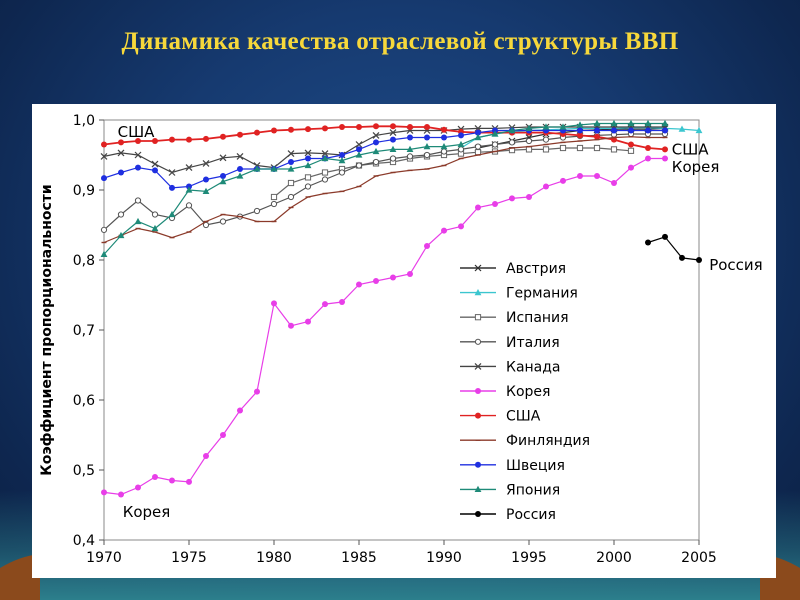 Image resolution: width=800 pixels, height=600 pixels. Describe the element at coordinates (359, 558) in the screenshot. I see `x-tick-label: 1985` at that location.